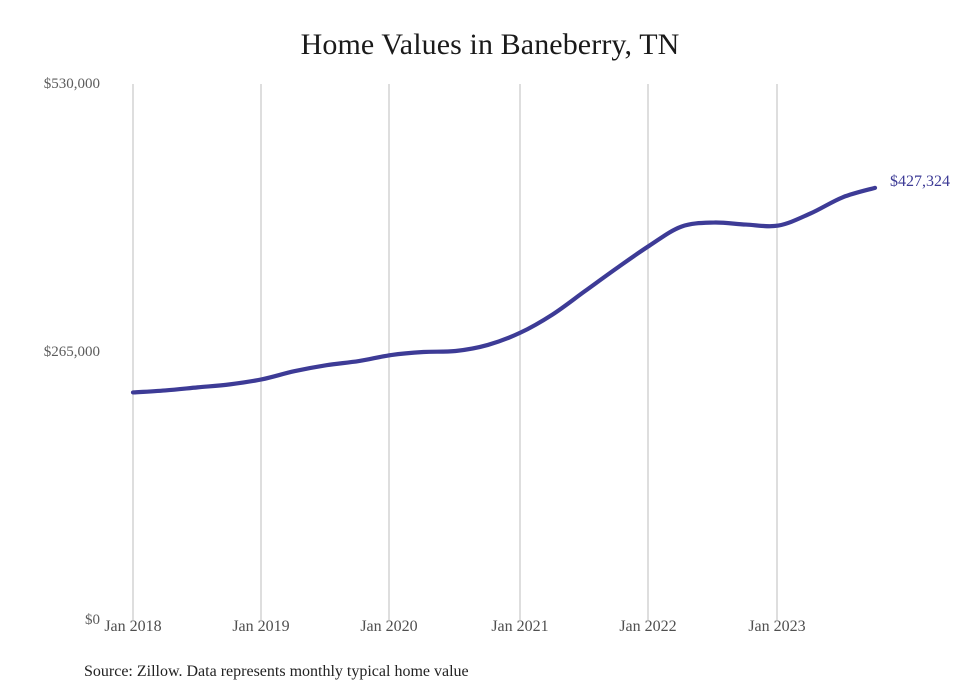 This screenshot has width=980, height=699. I want to click on x-tick-label-jan-2023: Jan 2023, so click(777, 626).